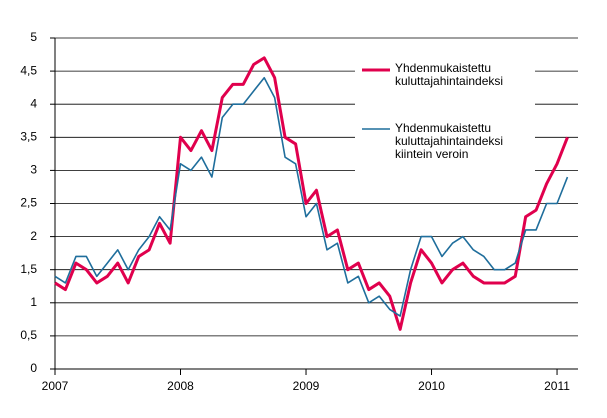 This screenshot has height=418, width=607. Describe the element at coordinates (28, 335) in the screenshot. I see `y-tick-label: 0,5` at that location.